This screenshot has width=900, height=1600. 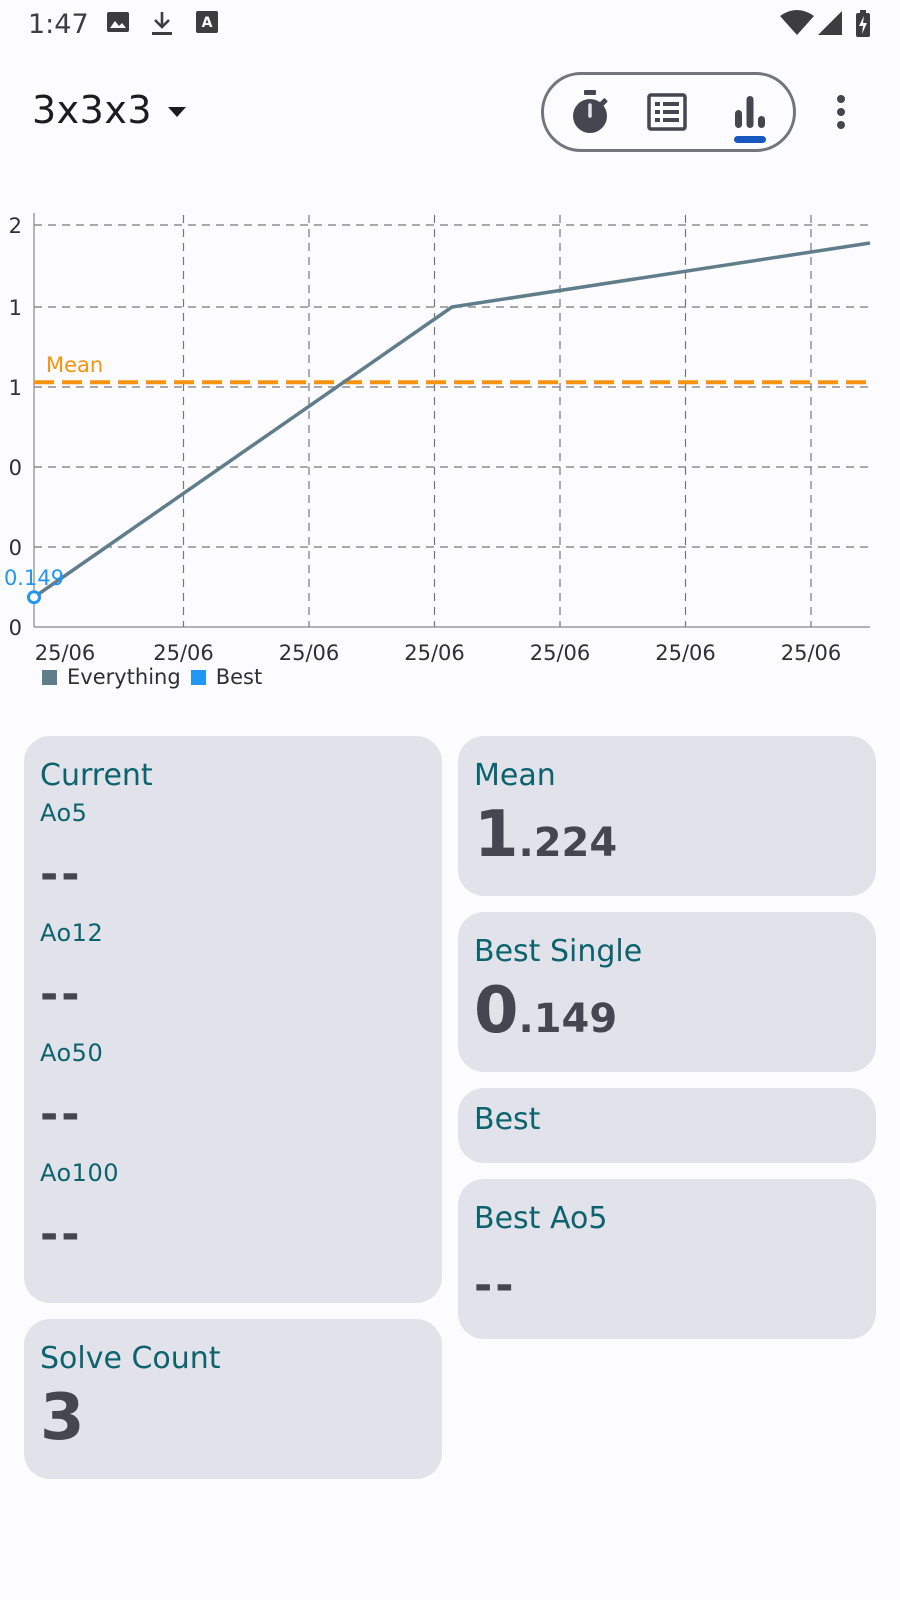 I want to click on card-title: Best Ao5, so click(x=541, y=1218).